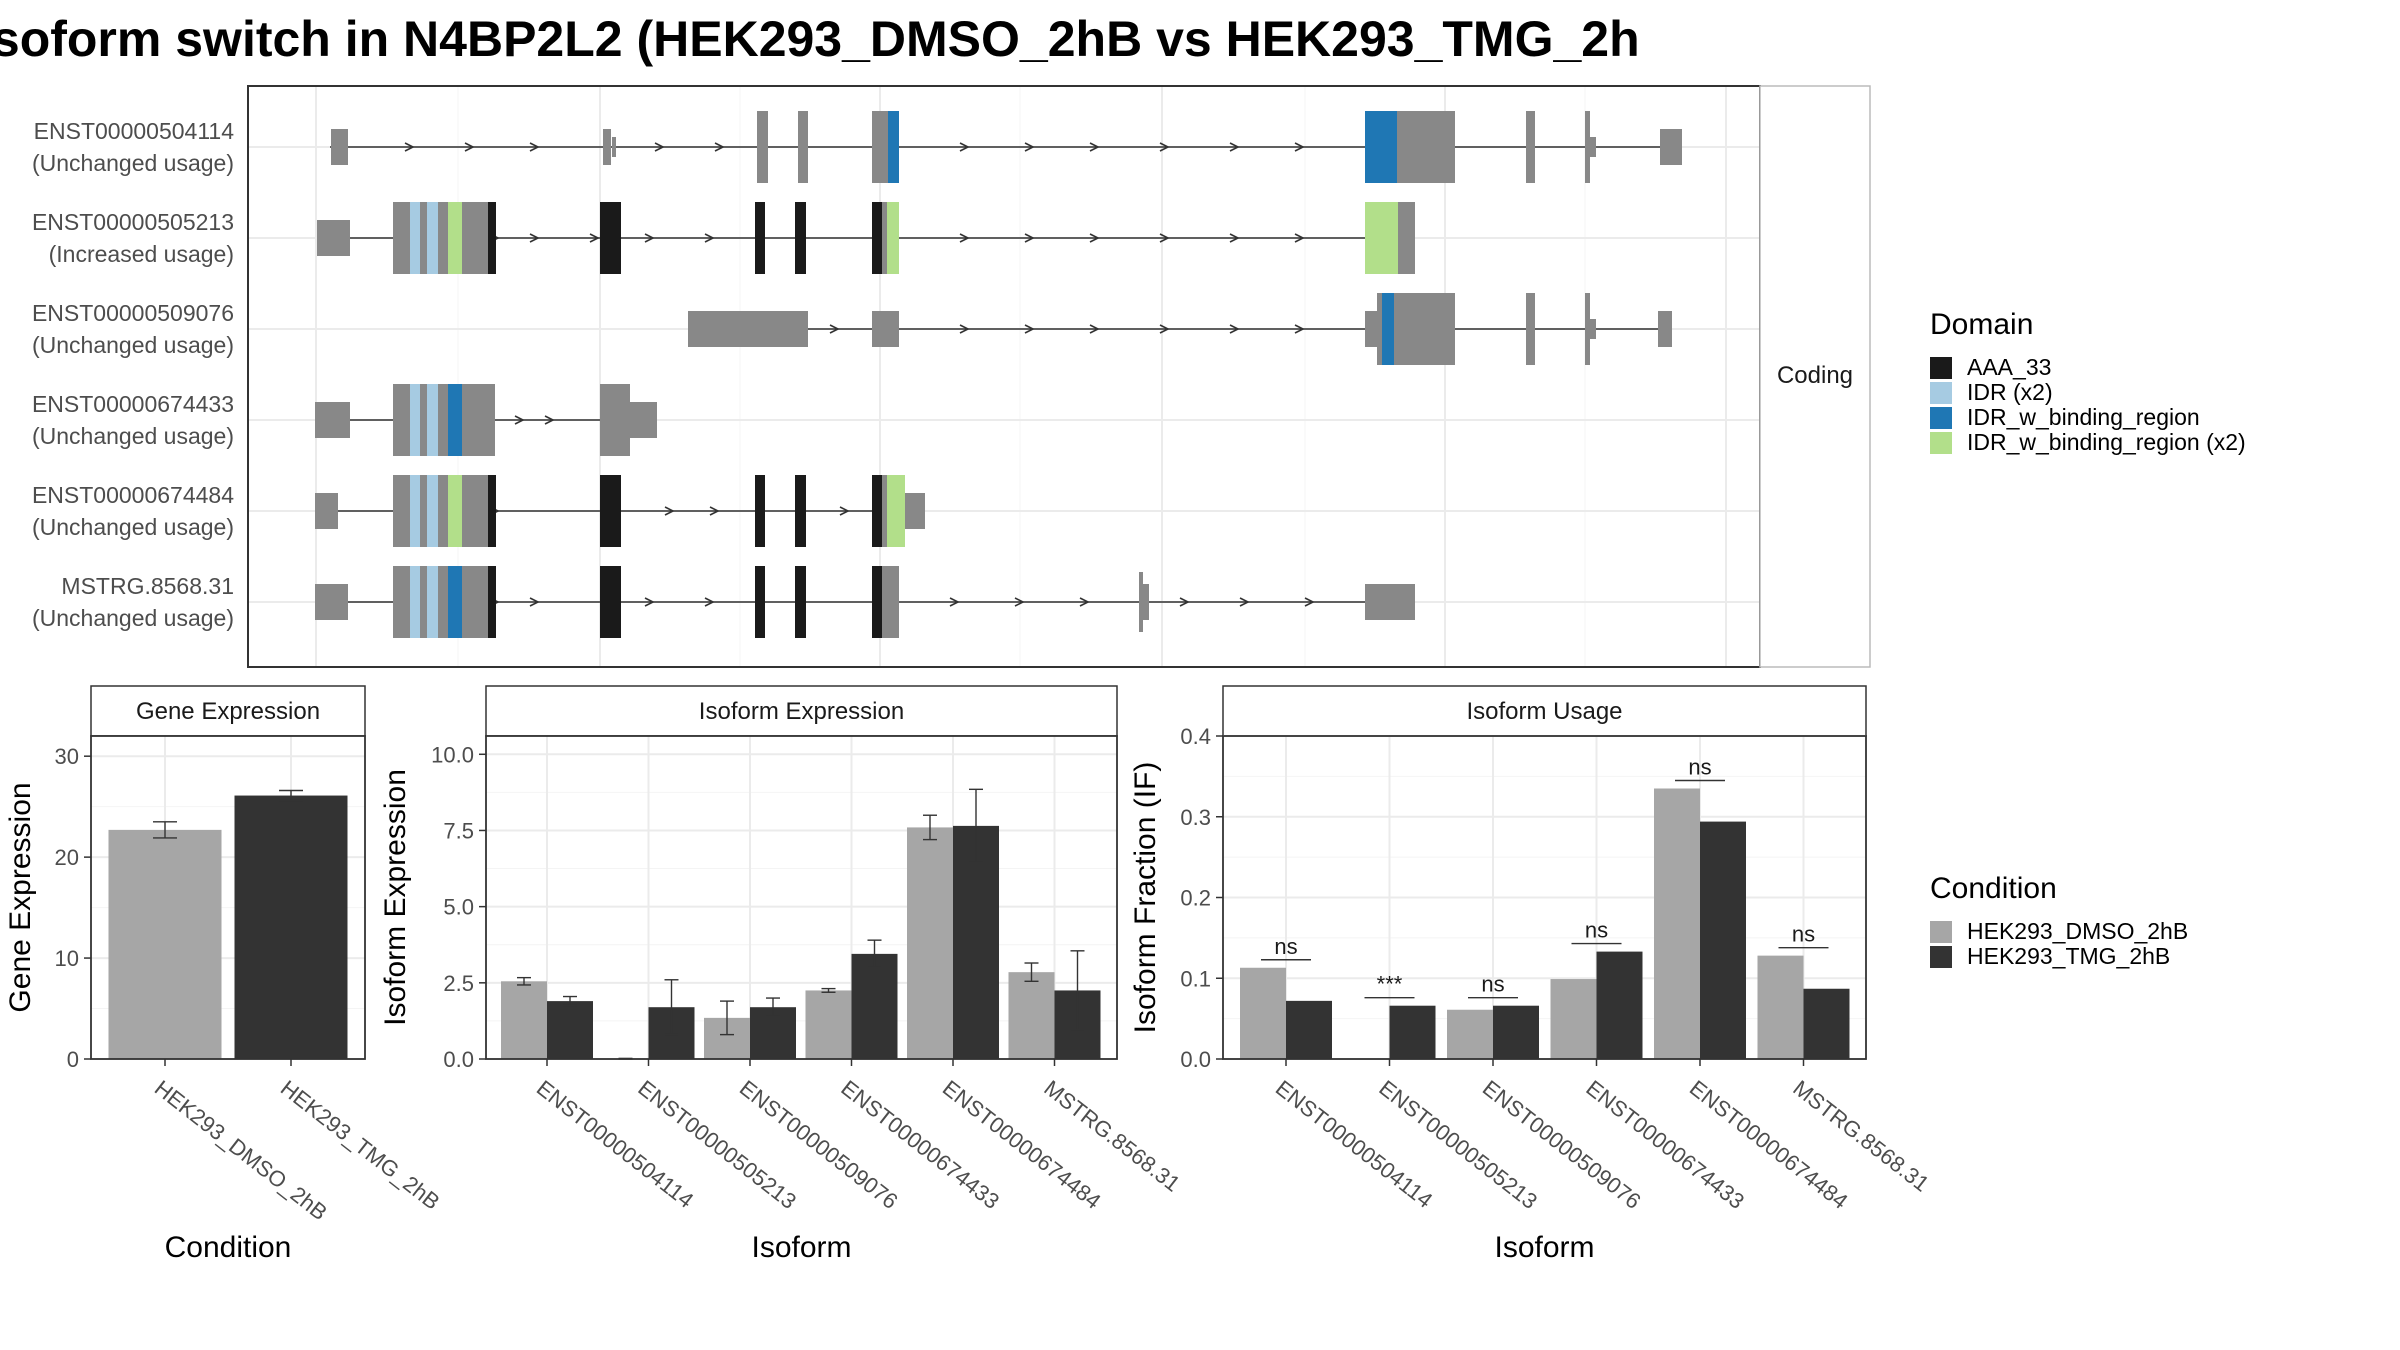 Image resolution: width=2400 pixels, height=1350 pixels. I want to click on isoform-usage-label: (Increased usage), so click(141, 254).